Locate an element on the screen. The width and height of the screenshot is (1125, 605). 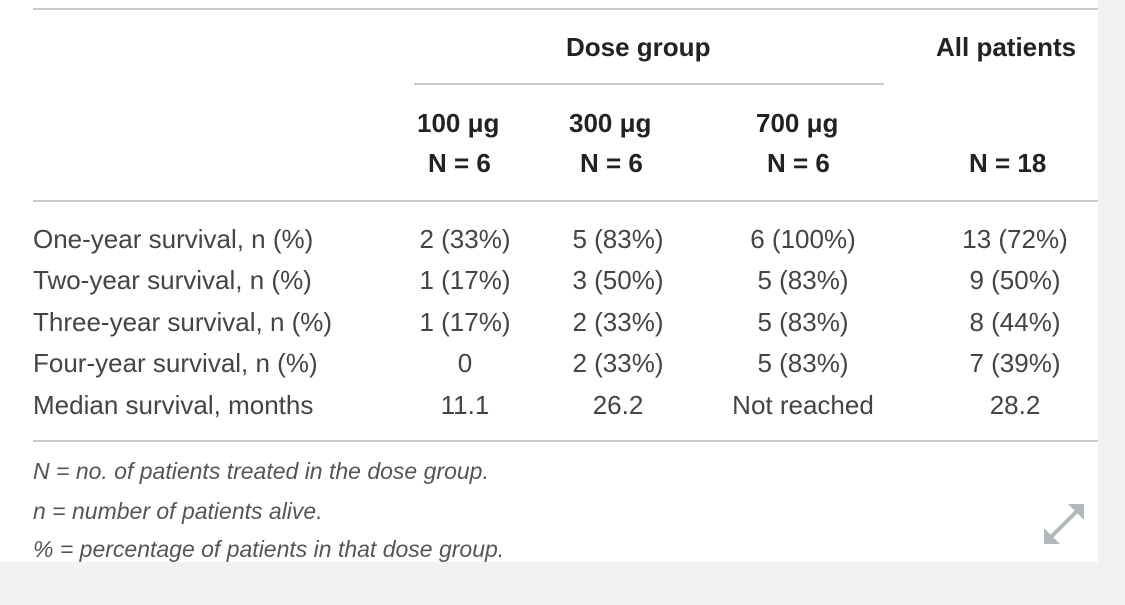
dose-group-header: Dose group is located at coordinates (638, 47).